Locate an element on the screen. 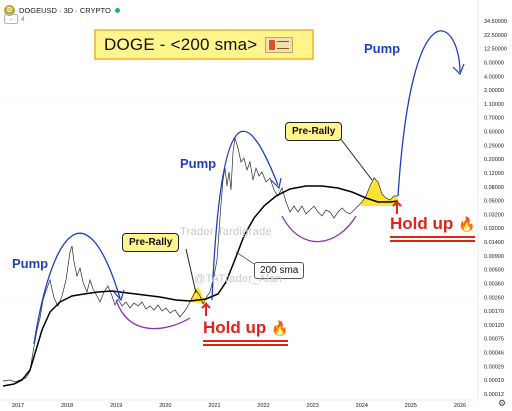 Image resolution: width=512 pixels, height=411 pixels. price-tick-label: 0.00019 is located at coordinates (494, 381).